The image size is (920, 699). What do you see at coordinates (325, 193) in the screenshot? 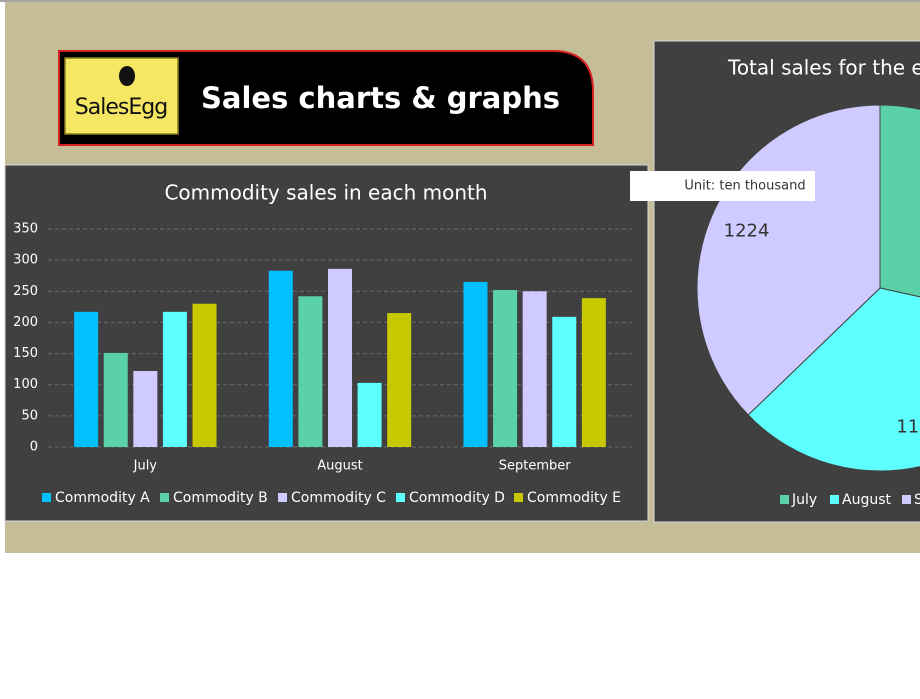
I see `chart-title: Commodity sales in each month` at bounding box center [325, 193].